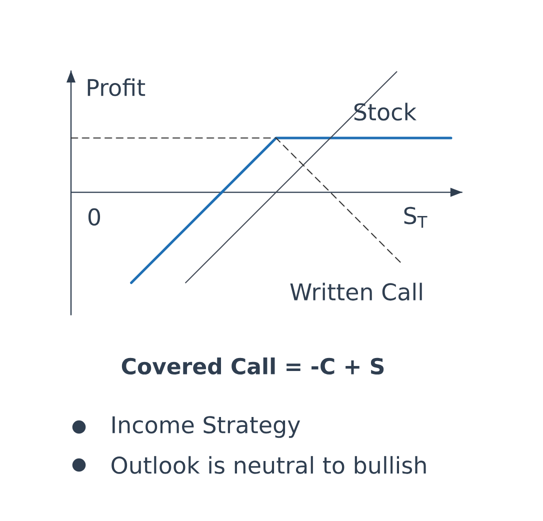 The image size is (543, 521). What do you see at coordinates (269, 465) in the screenshot?
I see `text: Outlook is neutral to bullish` at bounding box center [269, 465].